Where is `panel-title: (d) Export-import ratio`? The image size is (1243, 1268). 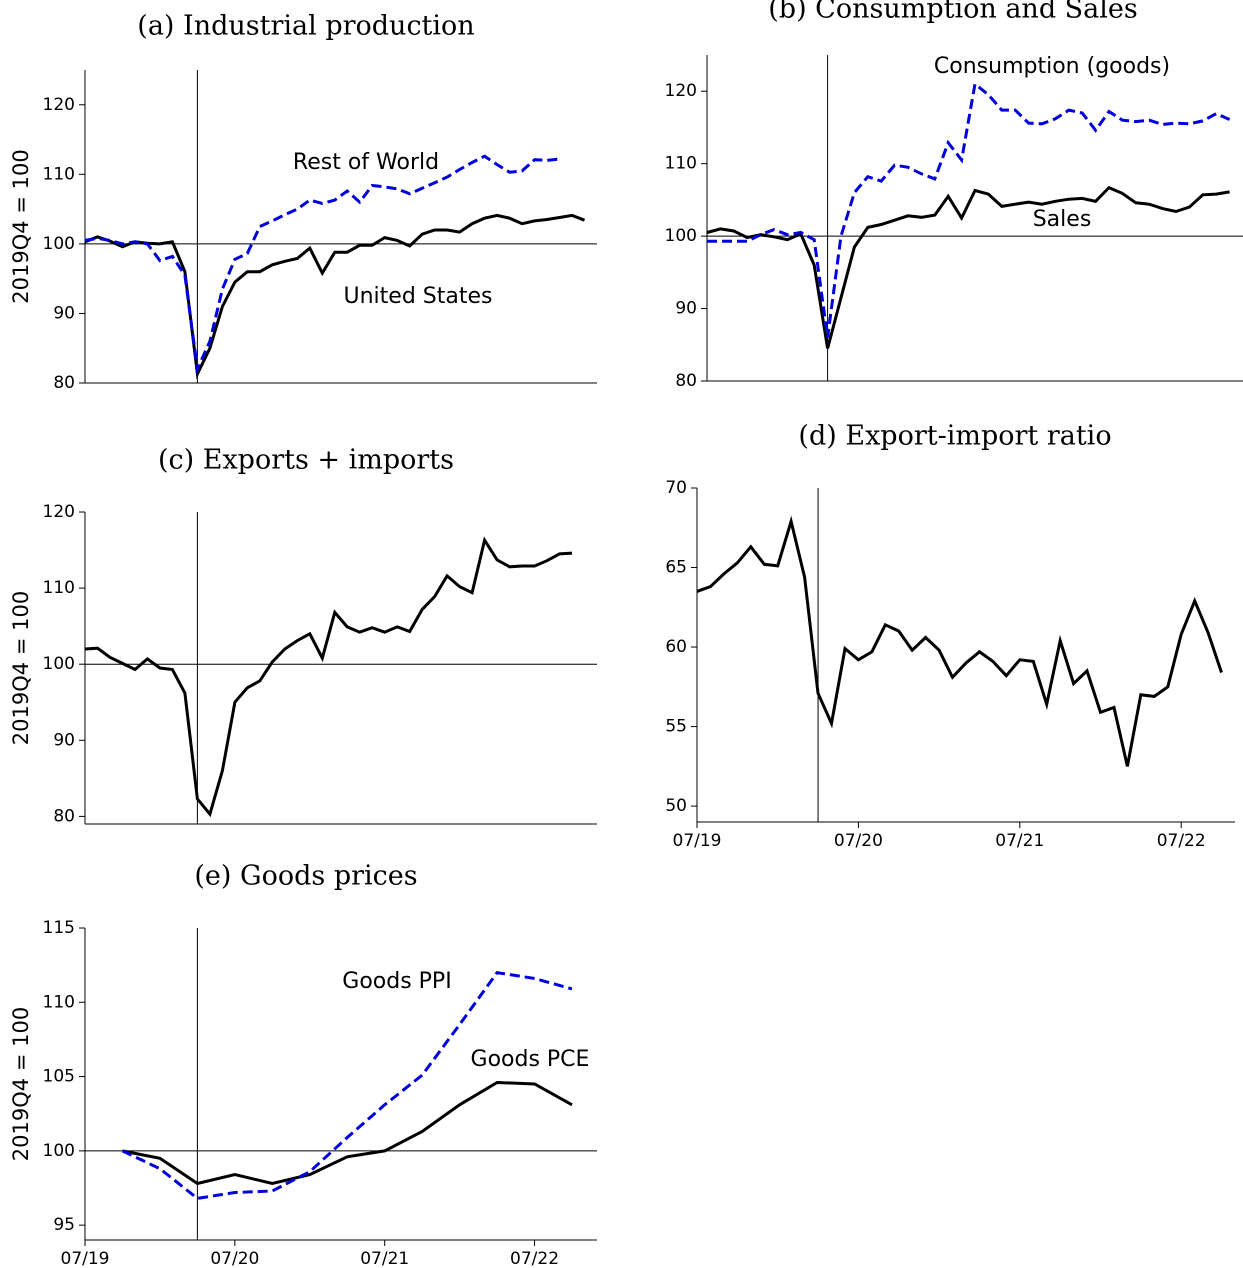 panel-title: (d) Export-import ratio is located at coordinates (954, 436).